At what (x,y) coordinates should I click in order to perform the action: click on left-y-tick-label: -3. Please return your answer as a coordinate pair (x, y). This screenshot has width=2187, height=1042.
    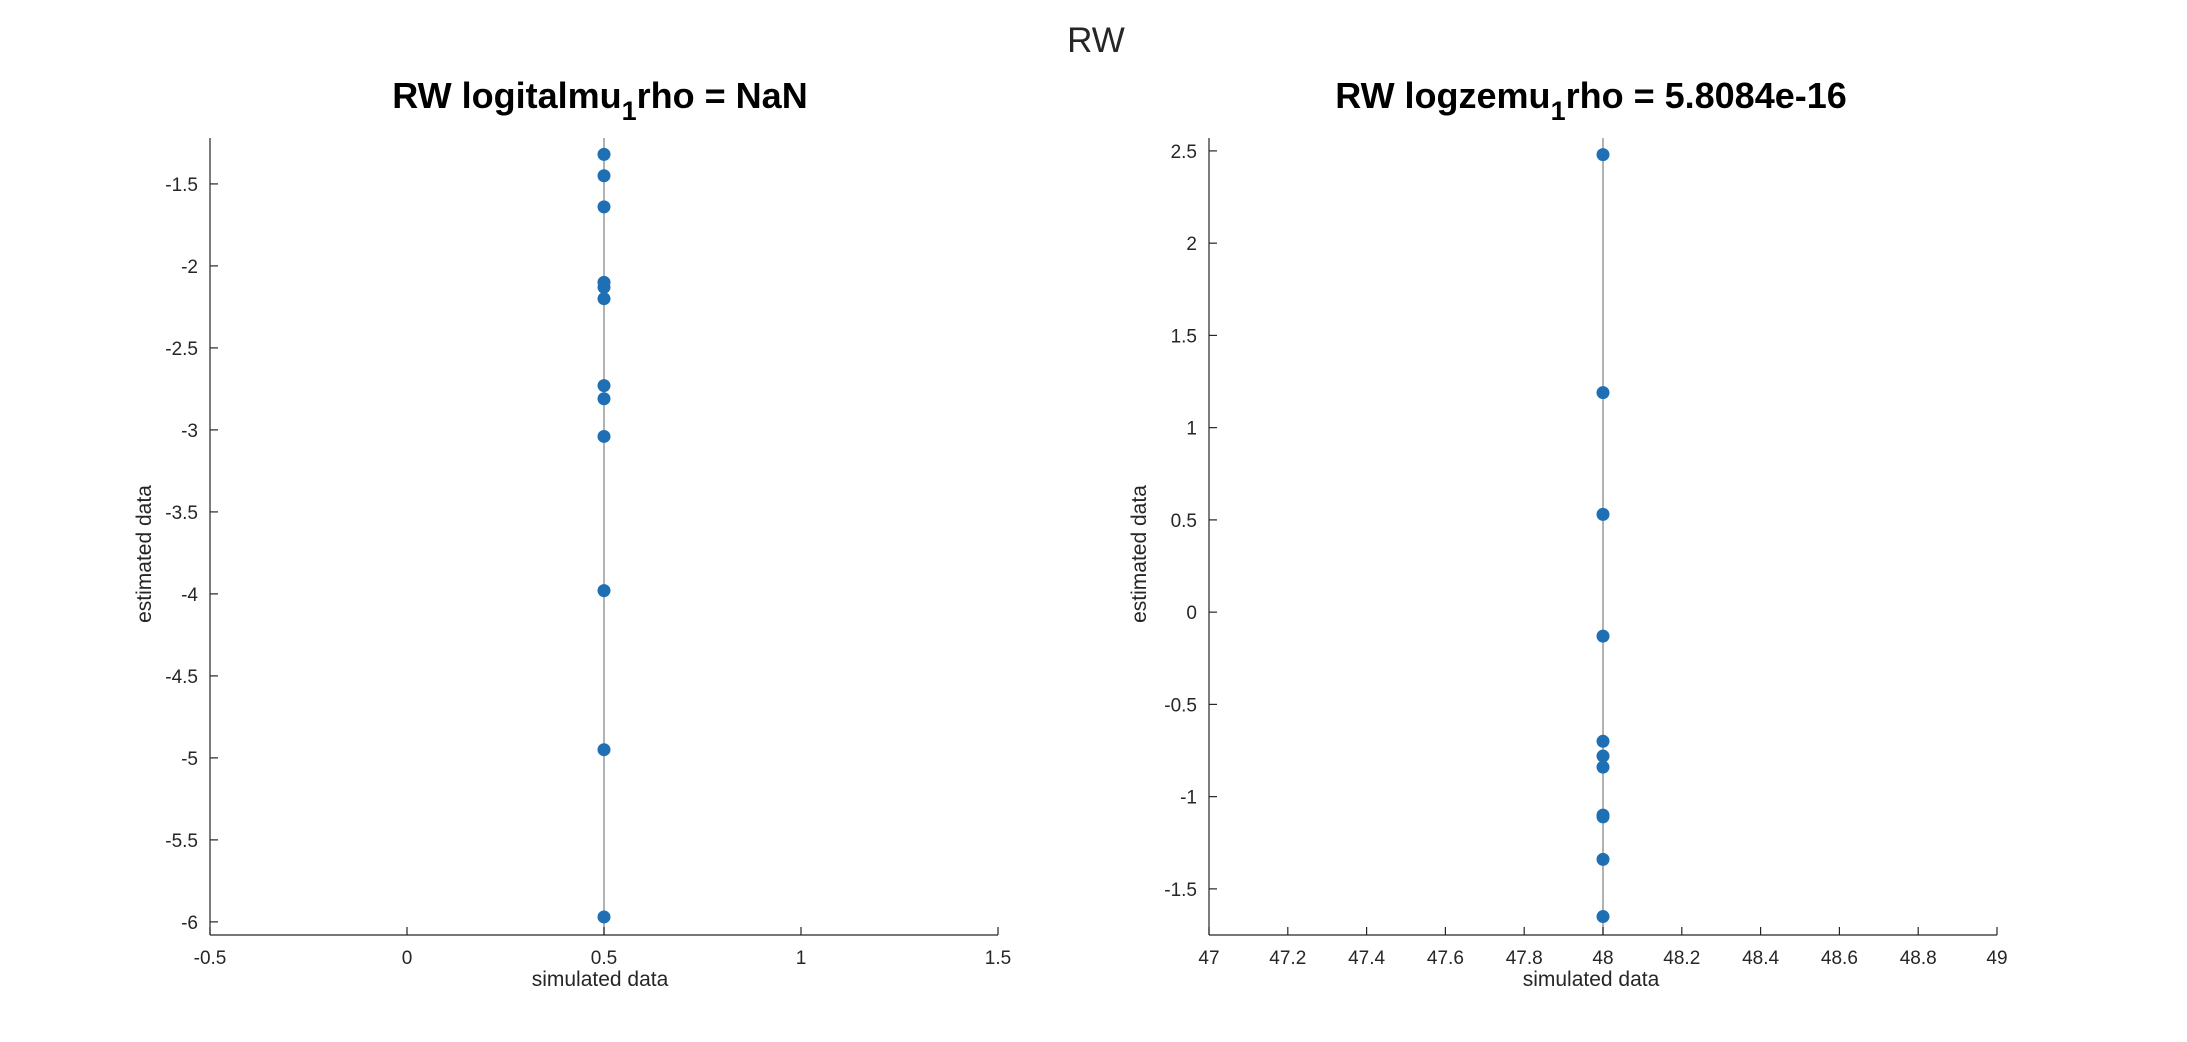
    Looking at the image, I should click on (189, 431).